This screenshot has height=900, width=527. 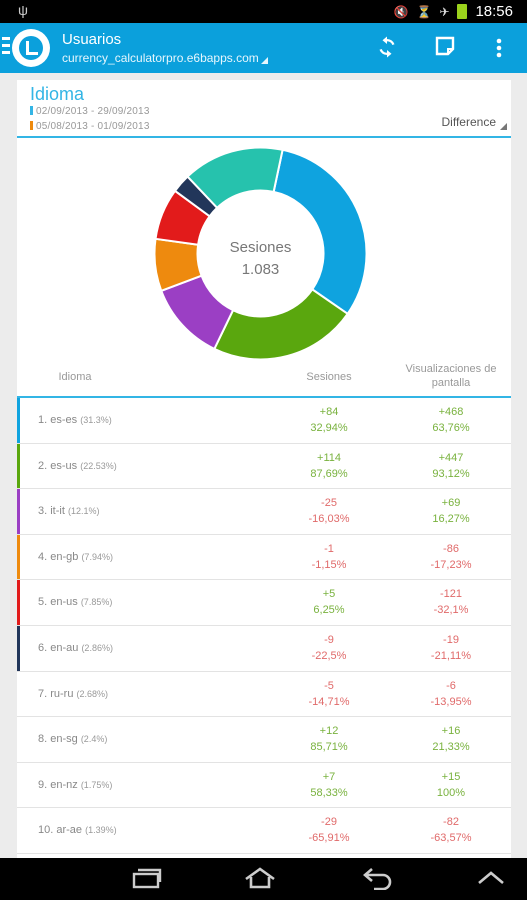 What do you see at coordinates (69, 511) in the screenshot?
I see `row-language: 3. it-it (12.1%)` at bounding box center [69, 511].